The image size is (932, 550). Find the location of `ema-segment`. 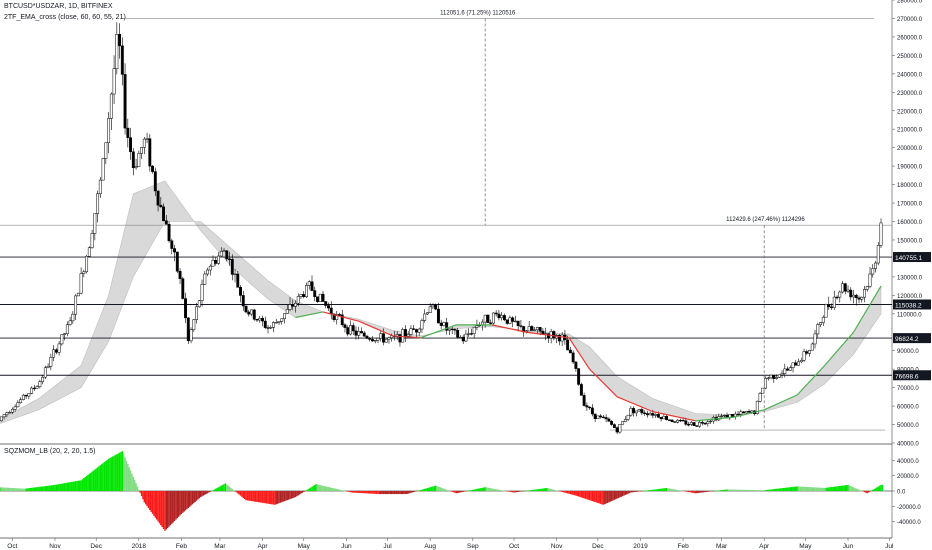

ema-segment is located at coordinates (340, 316).